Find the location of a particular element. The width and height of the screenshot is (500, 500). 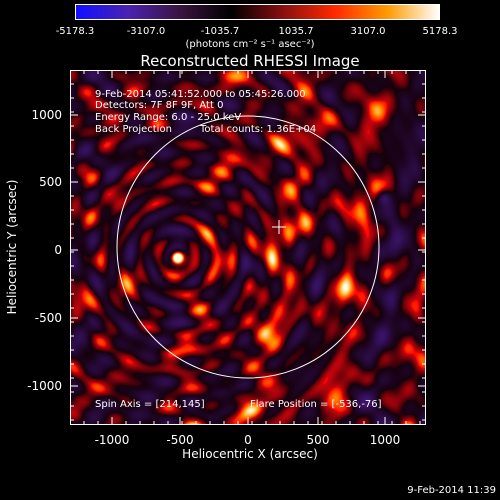

y-tick-label: 500 is located at coordinates (50, 182).